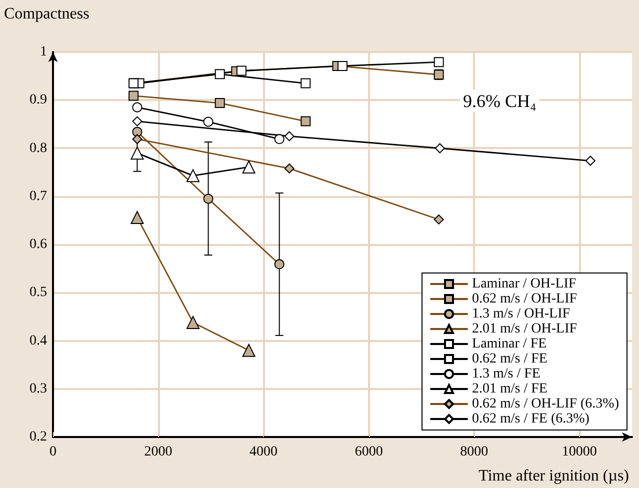 This screenshot has height=488, width=639. Describe the element at coordinates (38, 388) in the screenshot. I see `y-tick-label: 0.3` at that location.